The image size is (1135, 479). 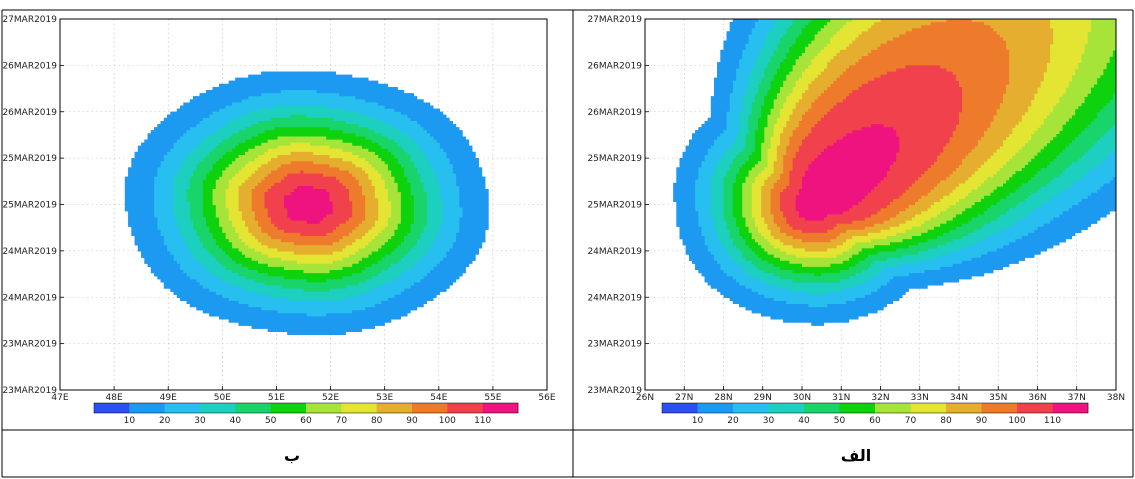 I want to click on panel-caption-ba: ب, so click(x=292, y=455).